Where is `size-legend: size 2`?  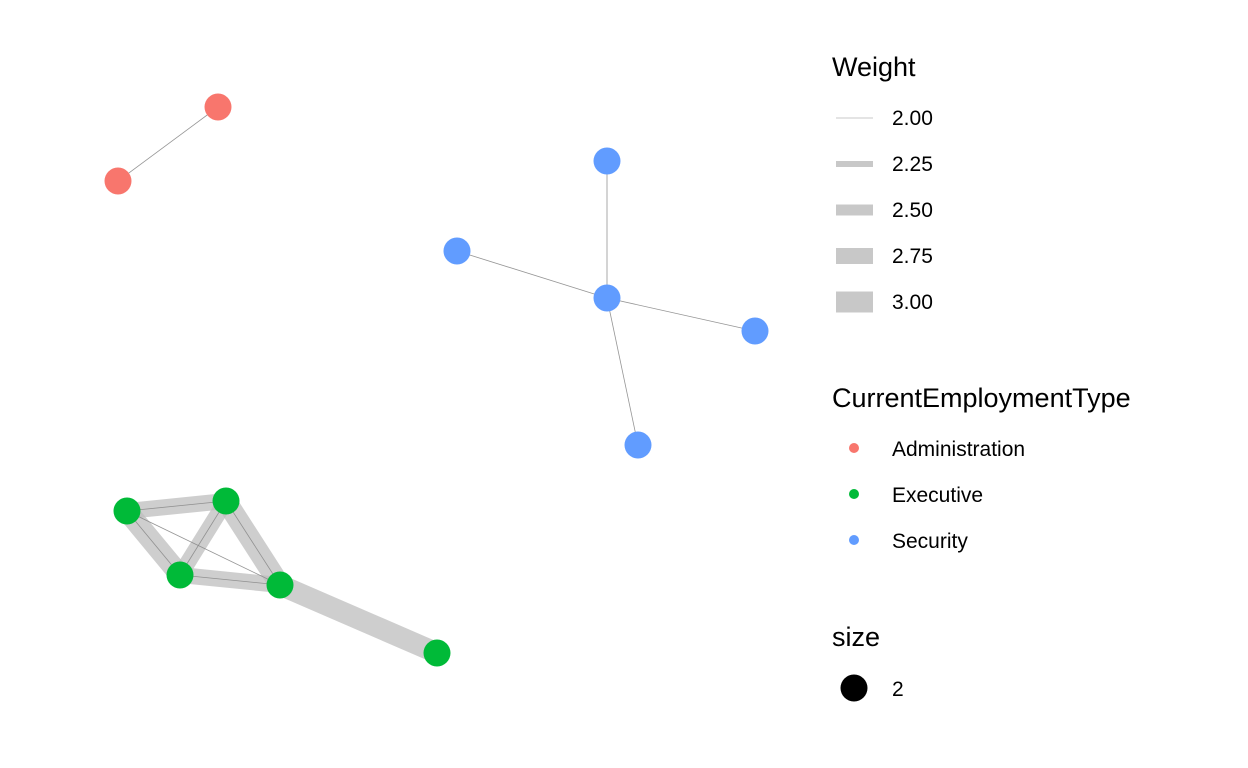 size-legend: size 2 is located at coordinates (868, 662).